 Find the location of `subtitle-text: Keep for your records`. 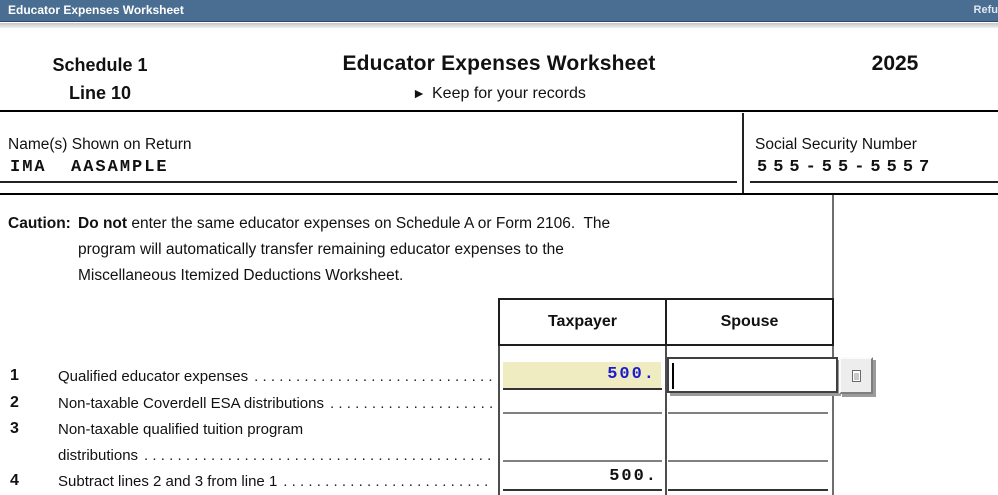

subtitle-text: Keep for your records is located at coordinates (509, 93).